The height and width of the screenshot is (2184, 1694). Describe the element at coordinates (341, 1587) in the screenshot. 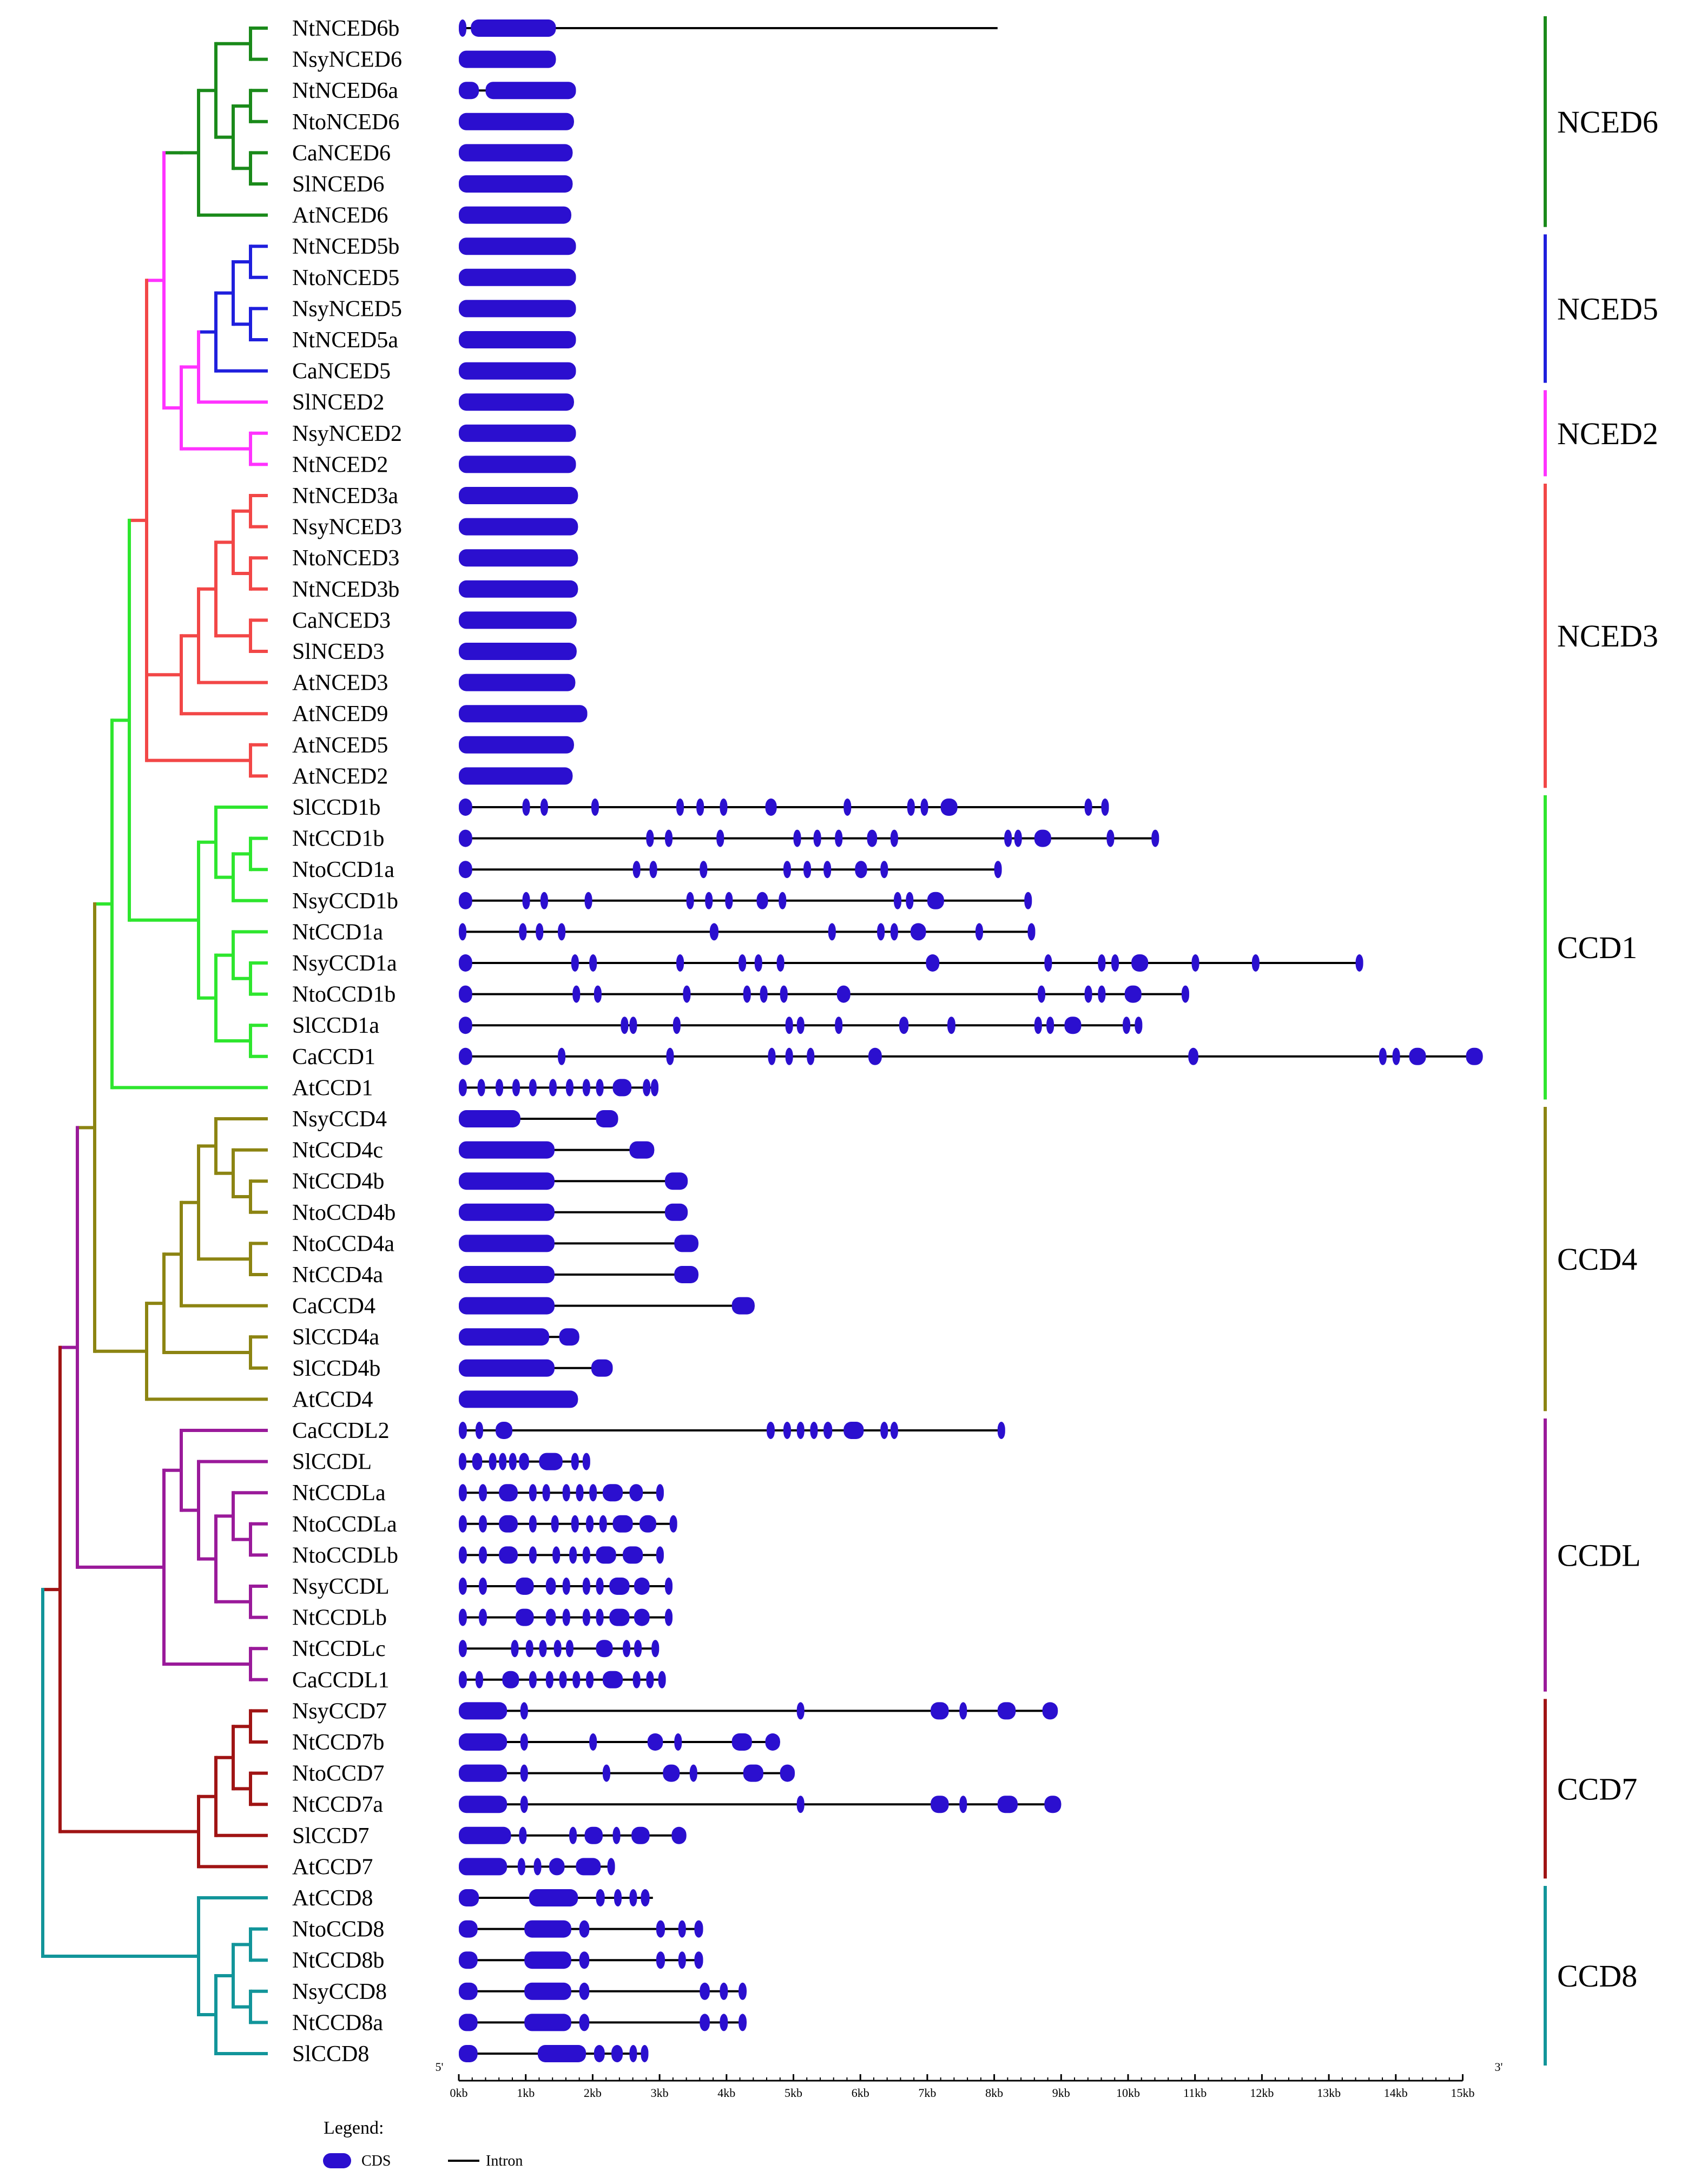

I see `gene-name-label: NsyCCDL` at that location.